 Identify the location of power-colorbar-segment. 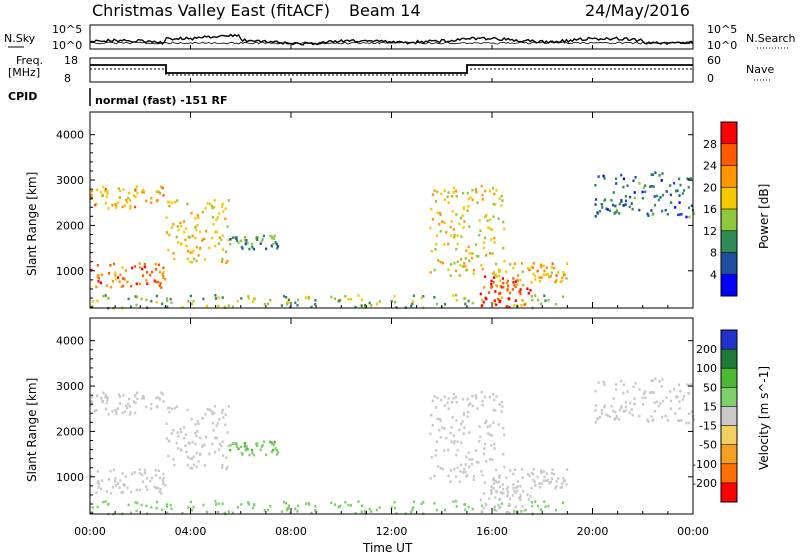
(729, 176).